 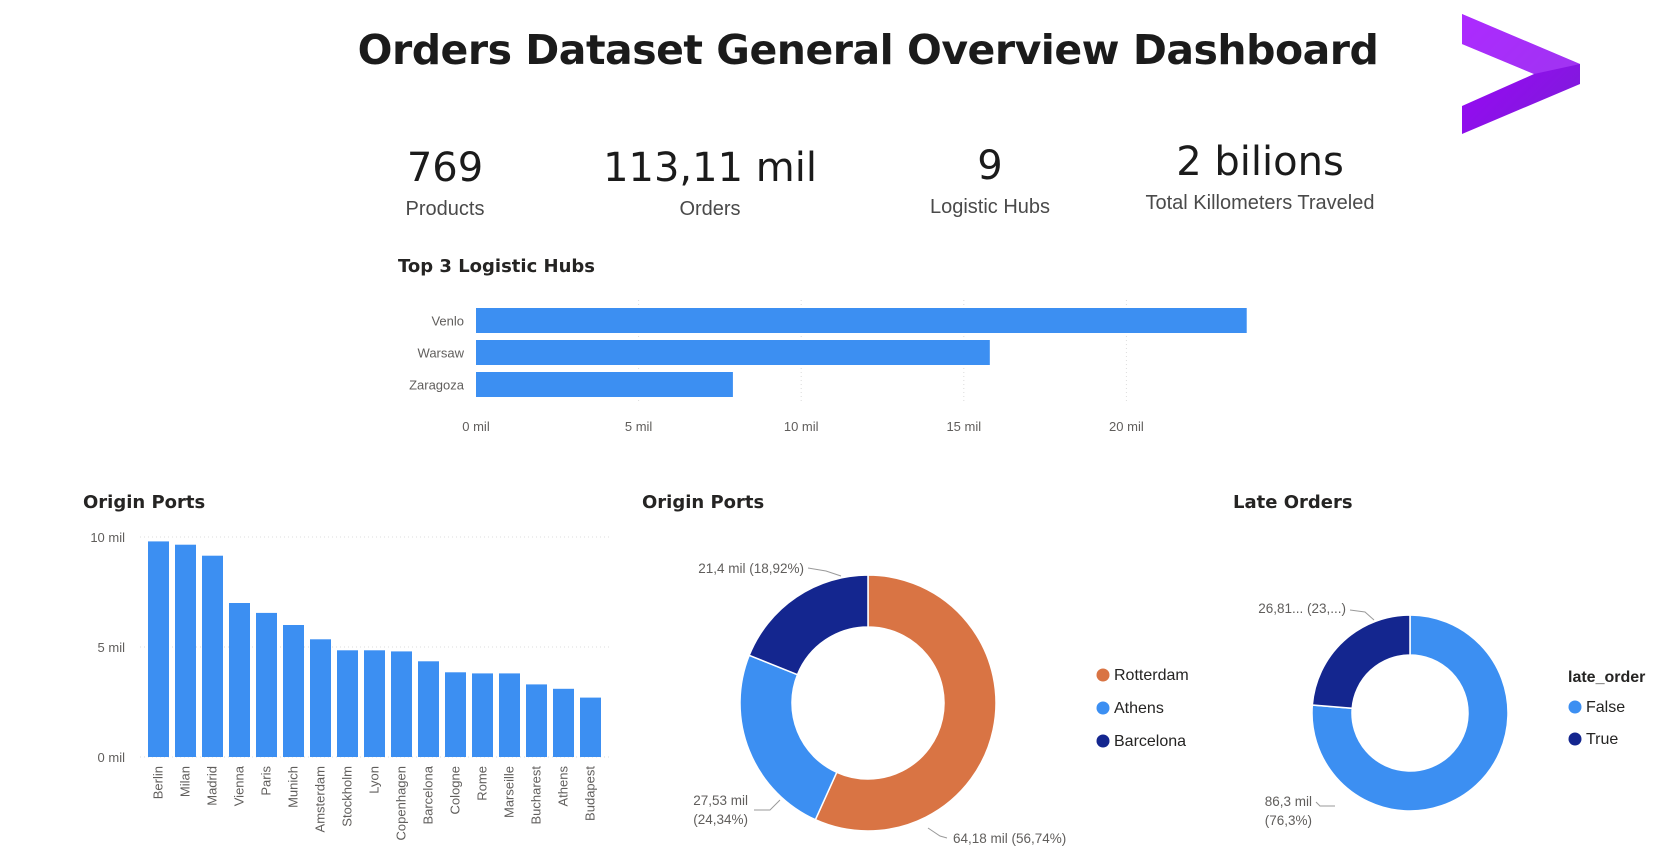 What do you see at coordinates (455, 790) in the screenshot?
I see `x-tick-label: Cologne` at bounding box center [455, 790].